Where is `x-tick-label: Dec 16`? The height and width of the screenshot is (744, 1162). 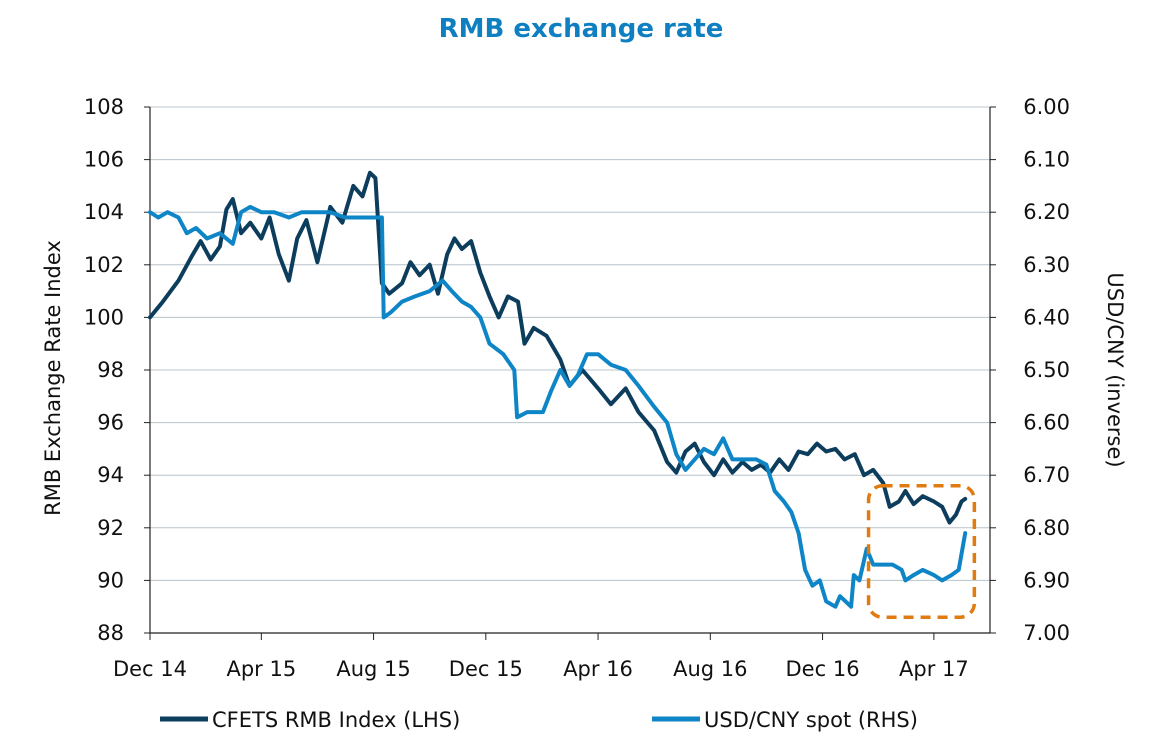 x-tick-label: Dec 16 is located at coordinates (823, 669).